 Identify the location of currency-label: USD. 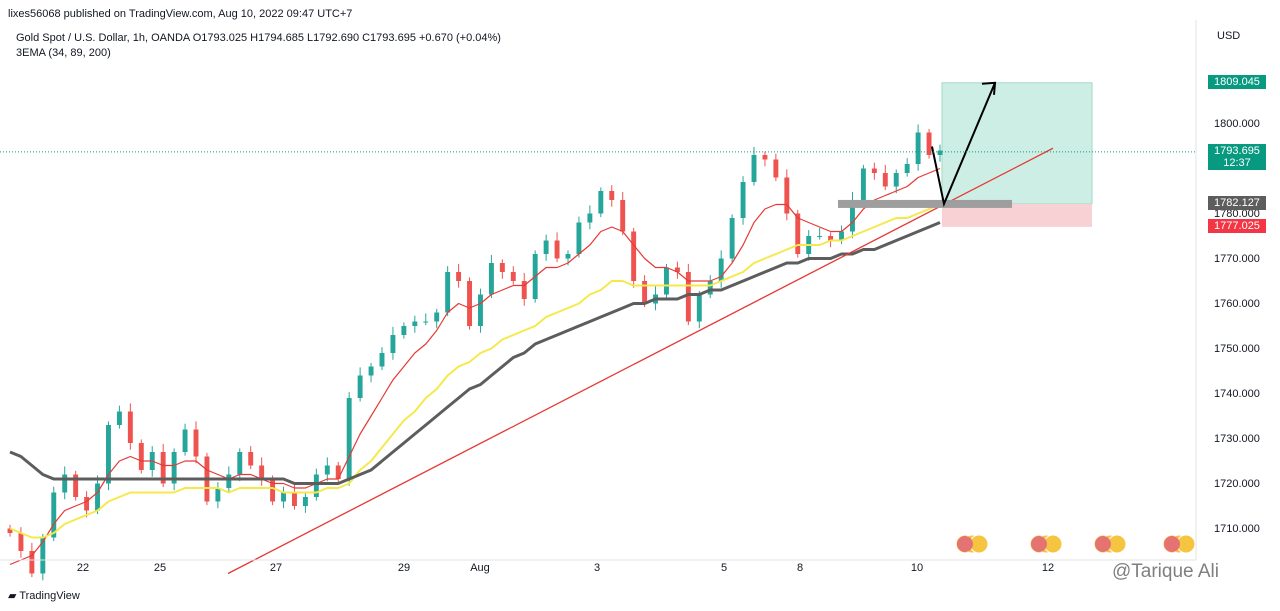
(1229, 36).